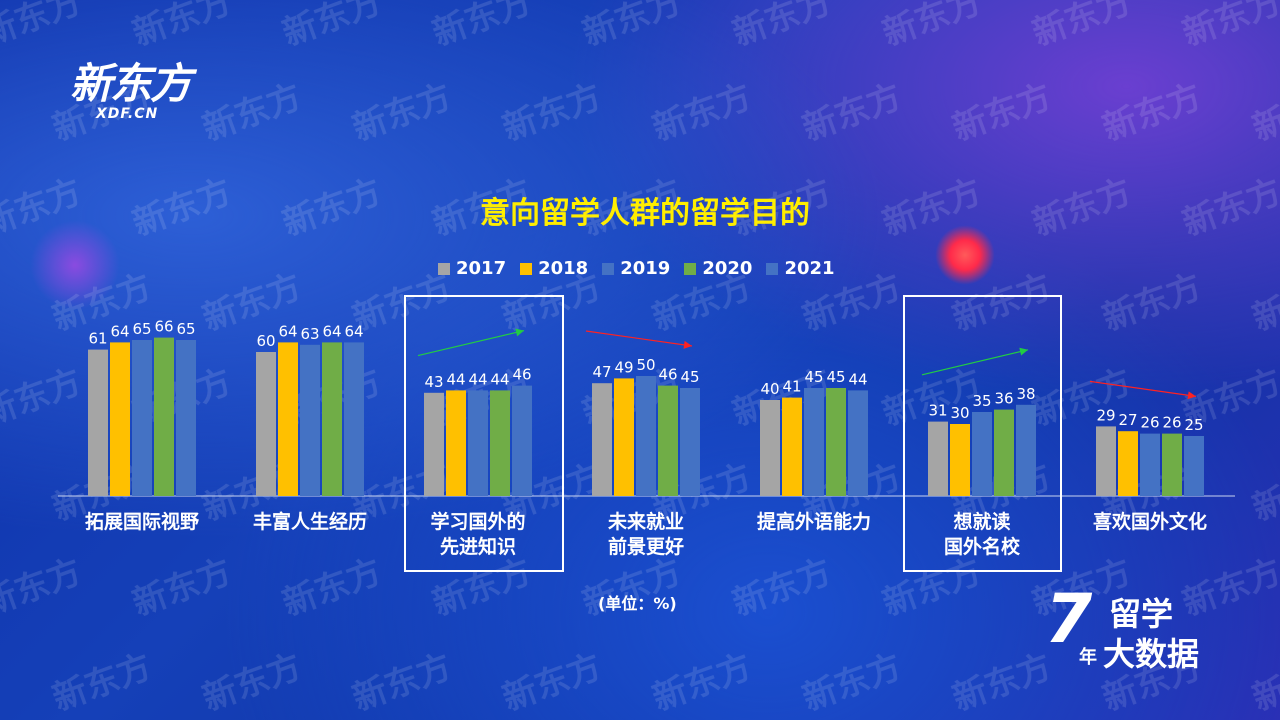 The width and height of the screenshot is (1280, 720). What do you see at coordinates (981, 521) in the screenshot?
I see `category-label: 想就读` at bounding box center [981, 521].